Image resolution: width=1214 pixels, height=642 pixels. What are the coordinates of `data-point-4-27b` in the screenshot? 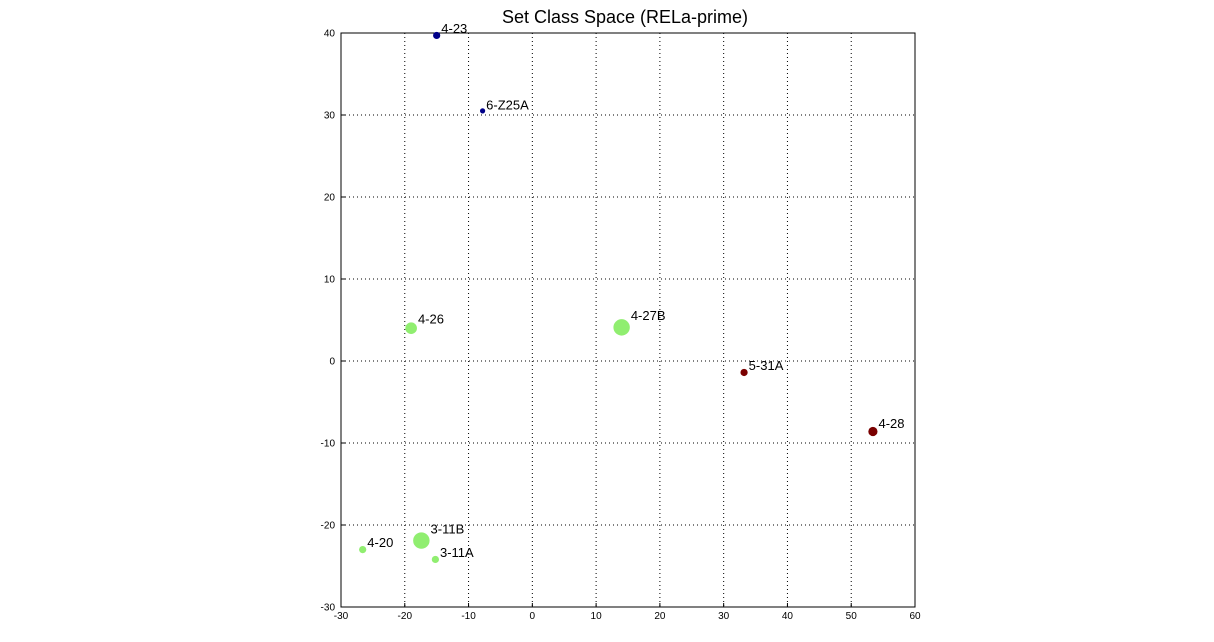 It's located at (621, 327).